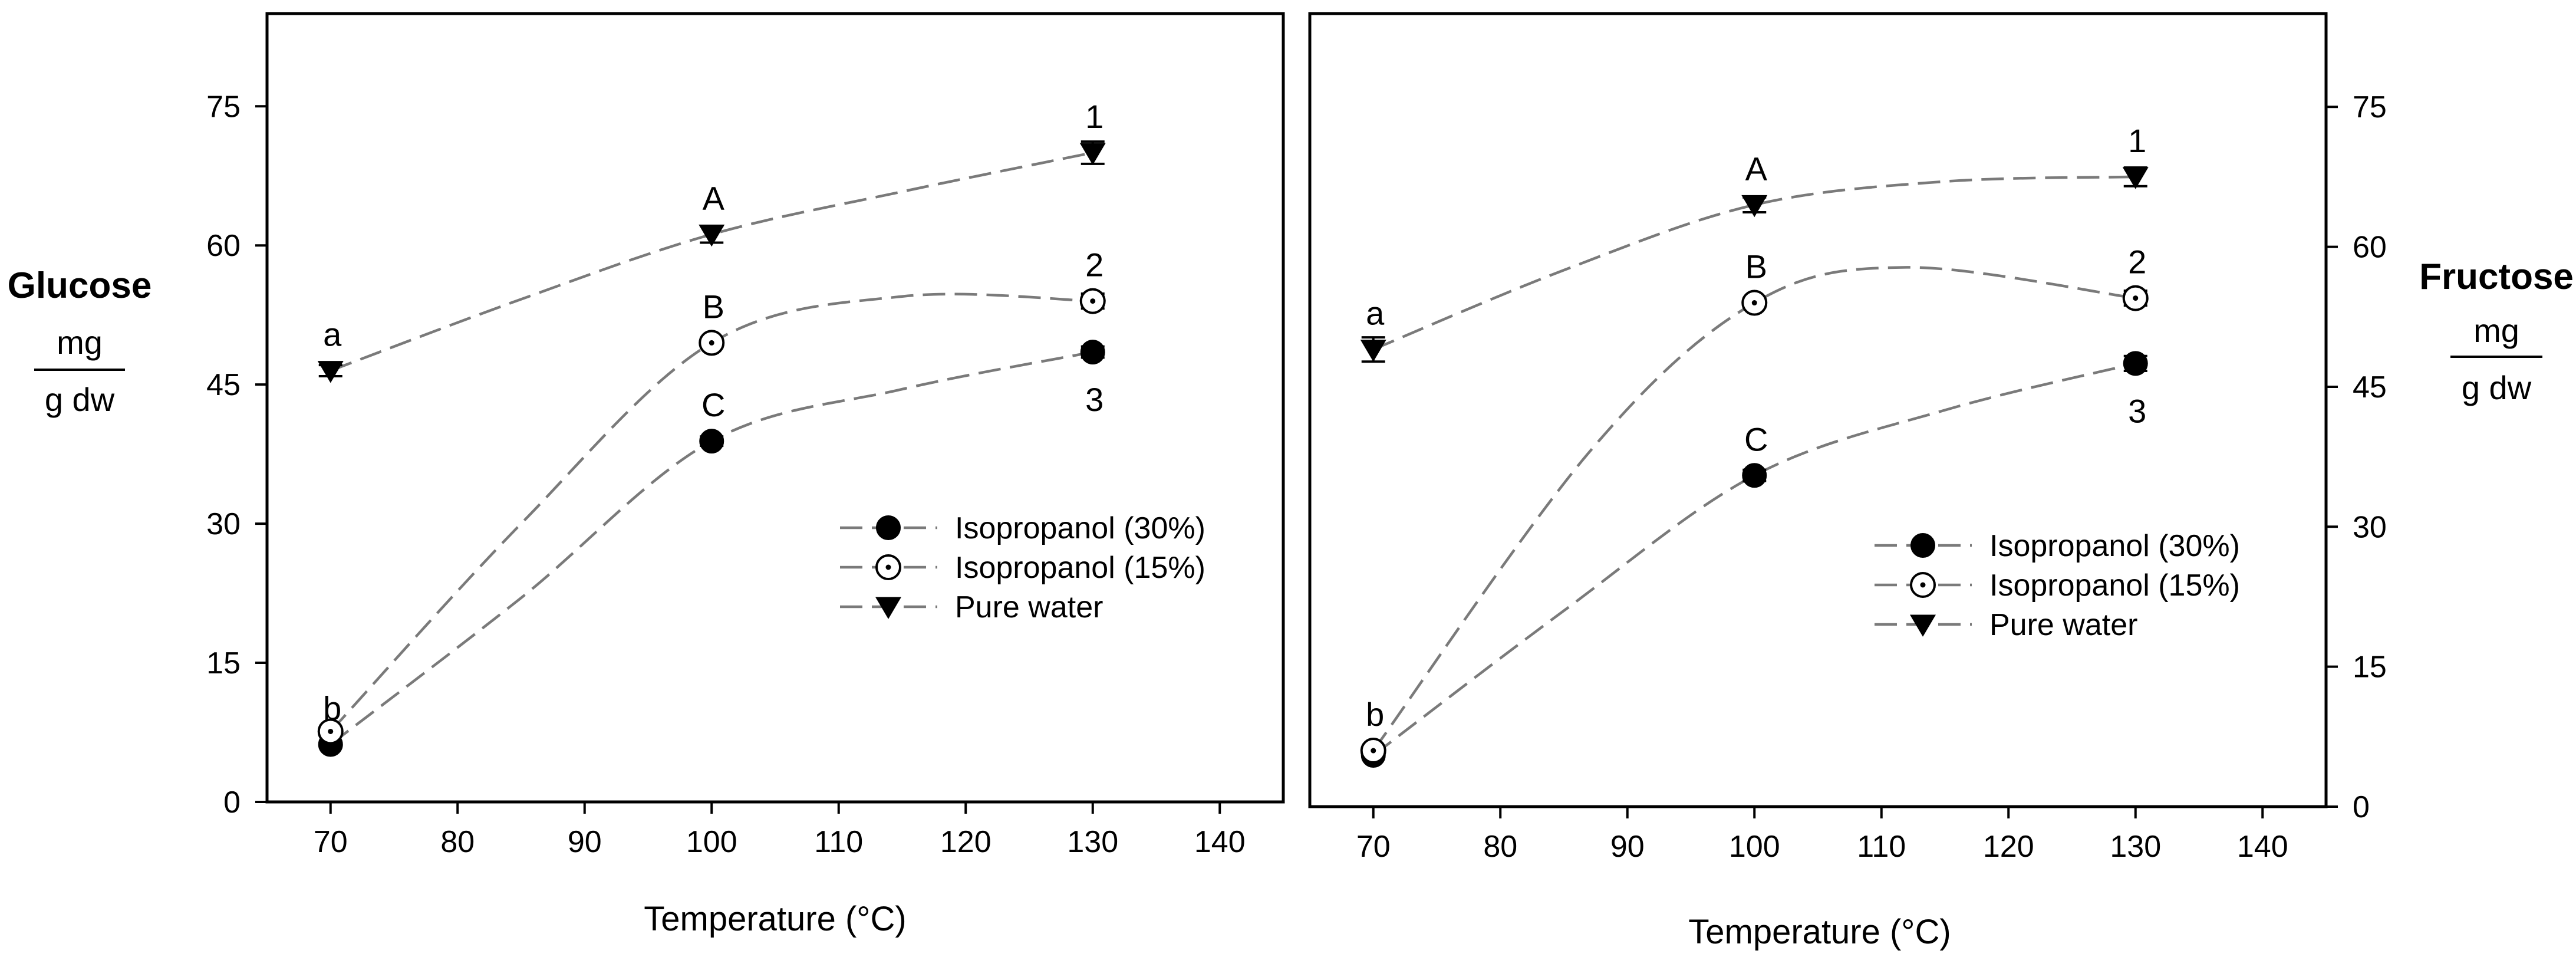 The image size is (2576, 957). What do you see at coordinates (2370, 248) in the screenshot?
I see `fructose-y-tick-label: 60` at bounding box center [2370, 248].